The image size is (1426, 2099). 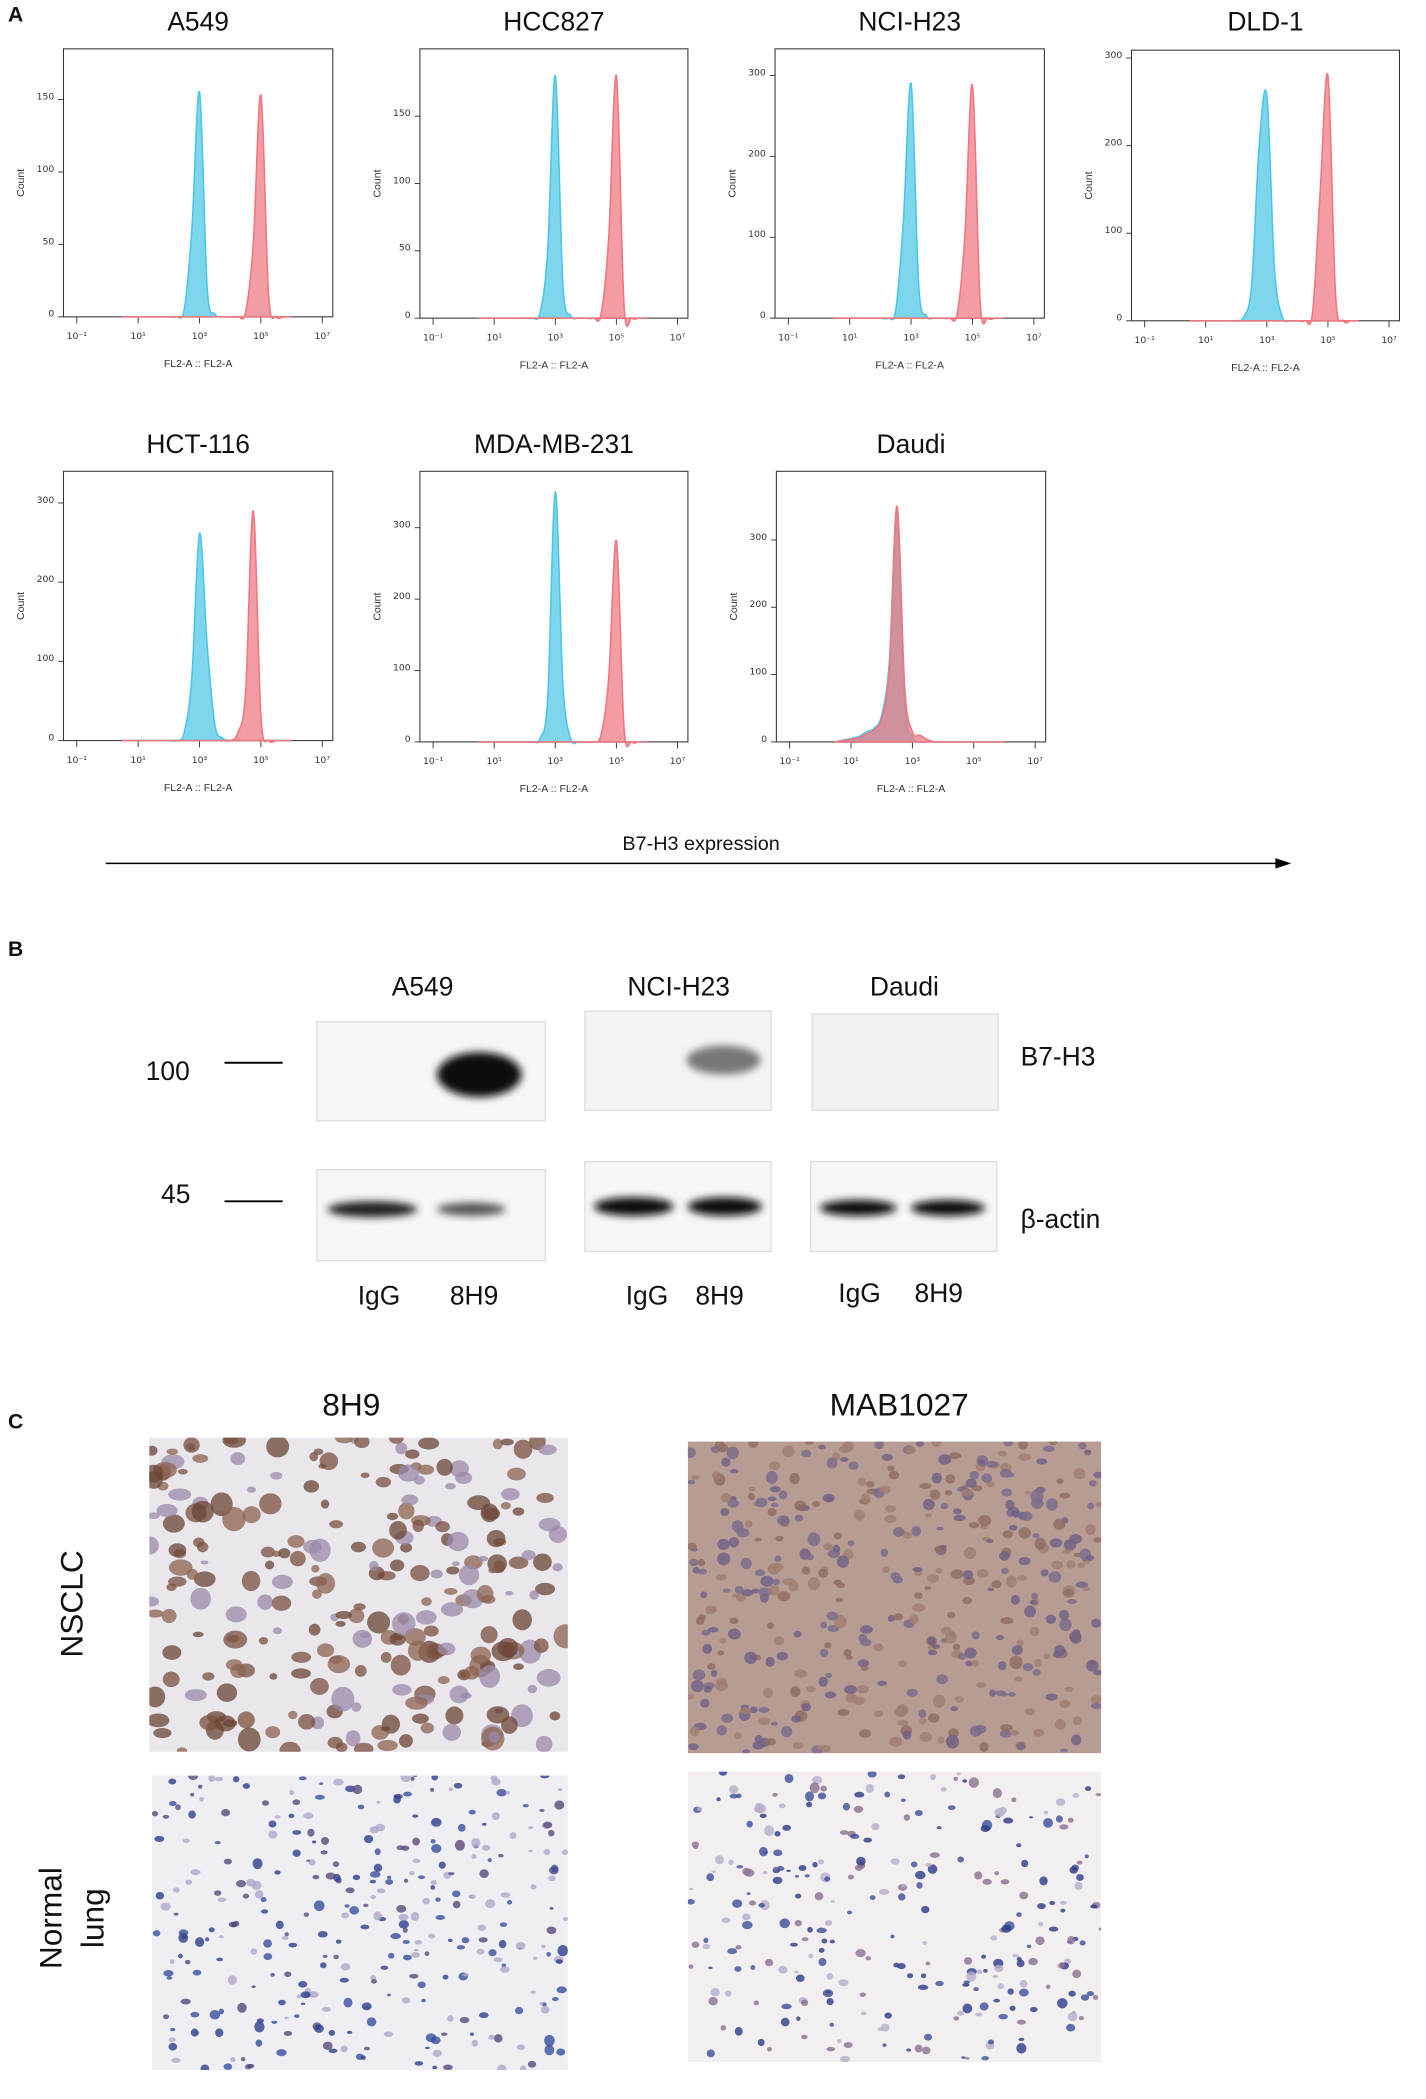 I want to click on tissue-texture, so click(x=358, y=1594).